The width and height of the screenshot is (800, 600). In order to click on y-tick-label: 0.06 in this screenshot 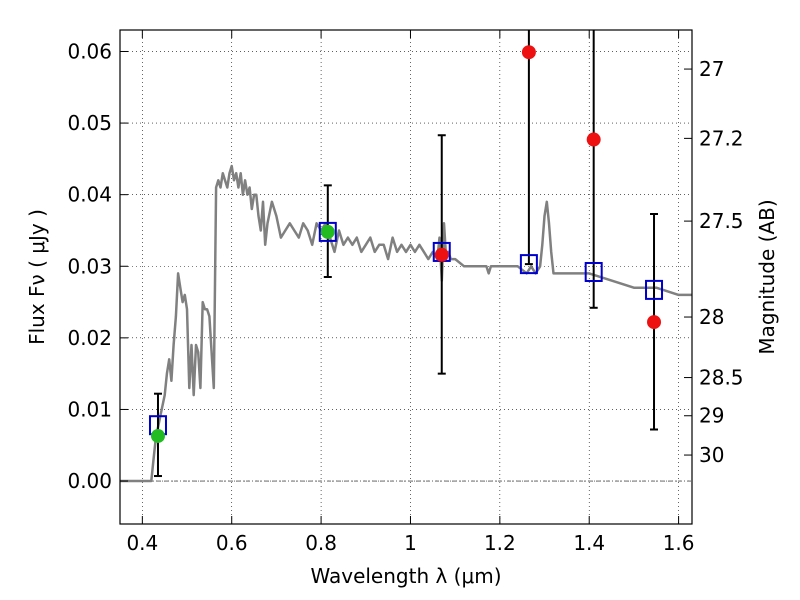, I will do `click(89, 51)`.